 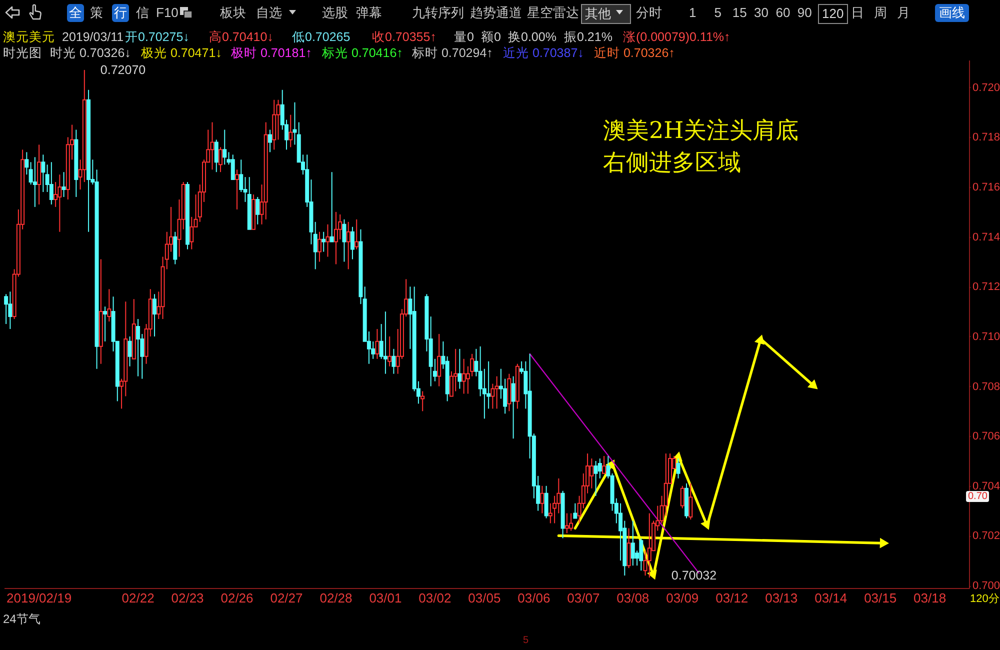 What do you see at coordinates (701, 131) in the screenshot?
I see `annotation: 澳美2H关注头肩底` at bounding box center [701, 131].